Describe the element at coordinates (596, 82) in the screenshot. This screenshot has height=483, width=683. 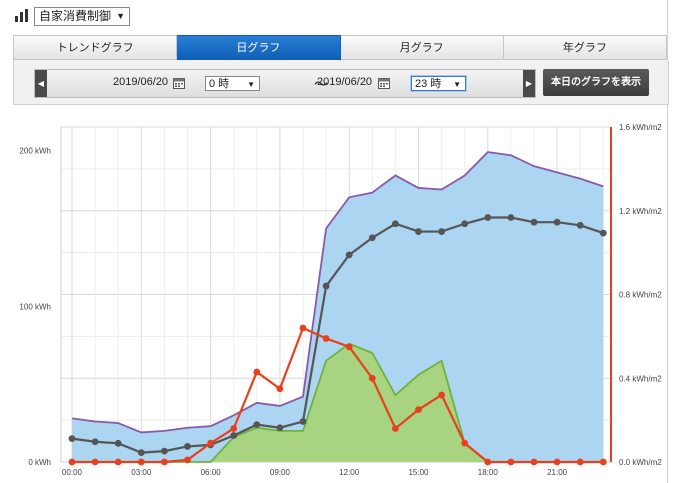
I see `show-today-graph-button: 本日のグラフを表示` at that location.